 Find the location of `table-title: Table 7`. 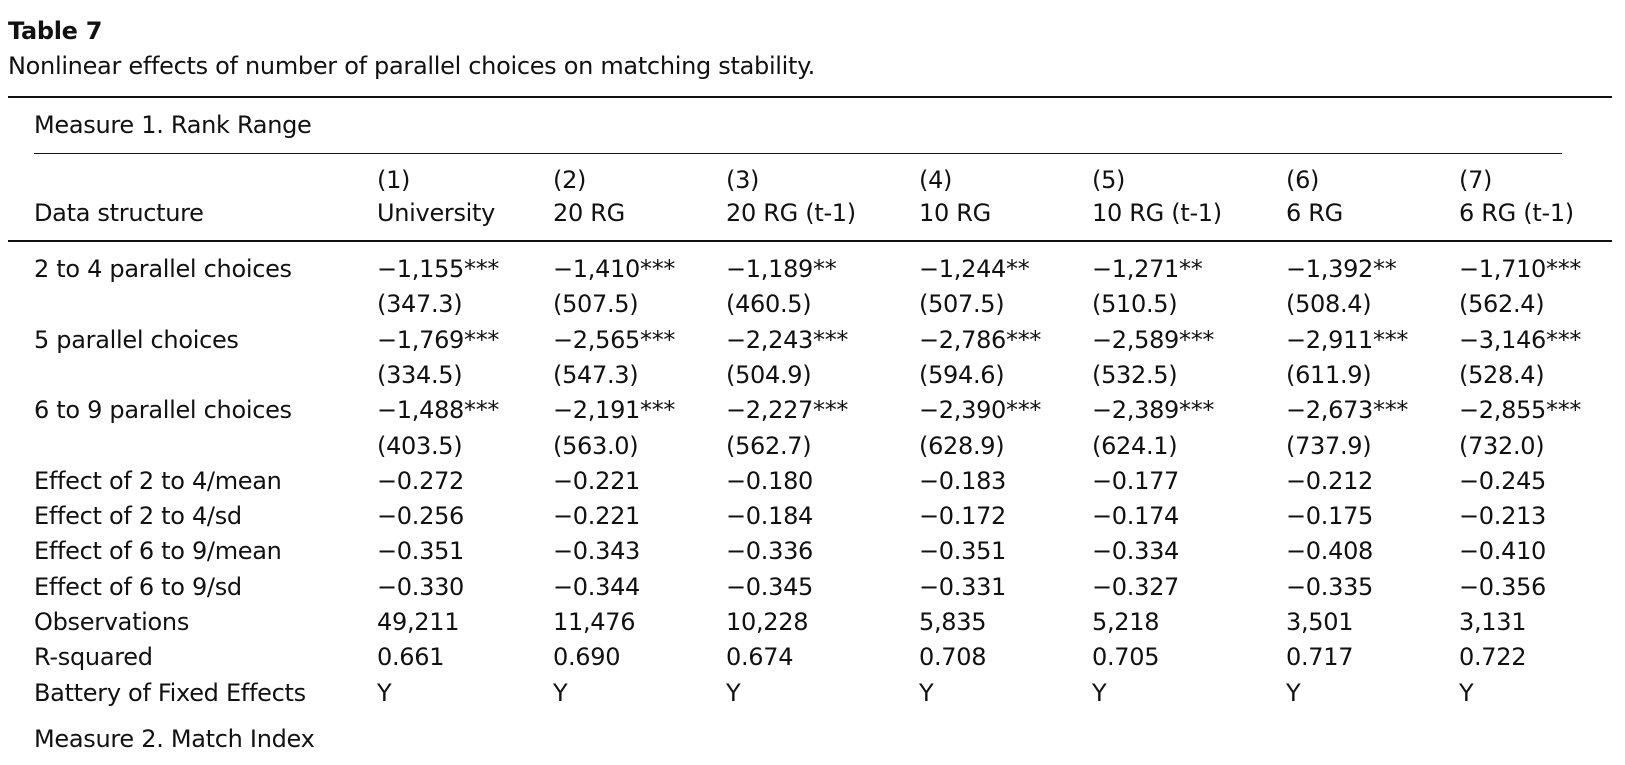

table-title: Table 7 is located at coordinates (55, 31).